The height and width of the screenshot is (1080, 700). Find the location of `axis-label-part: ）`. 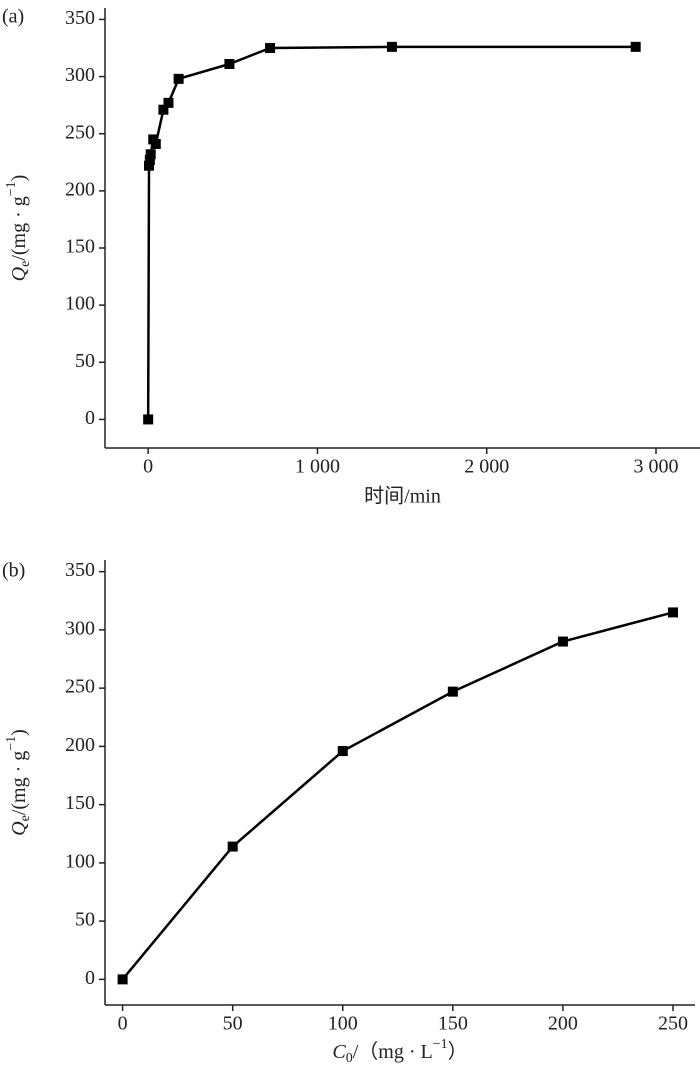

axis-label-part: ） is located at coordinates (458, 1051).